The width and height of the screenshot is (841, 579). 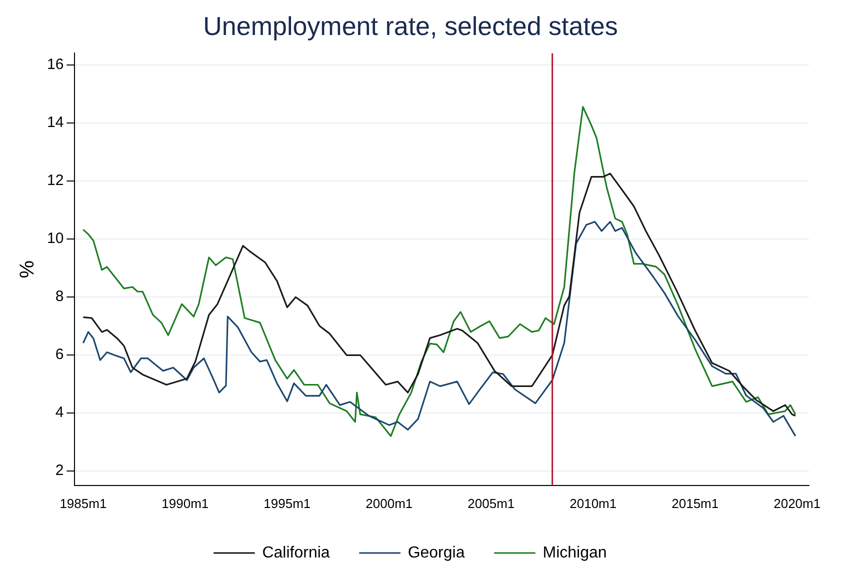 What do you see at coordinates (59, 355) in the screenshot?
I see `y-tick-label: 6` at bounding box center [59, 355].